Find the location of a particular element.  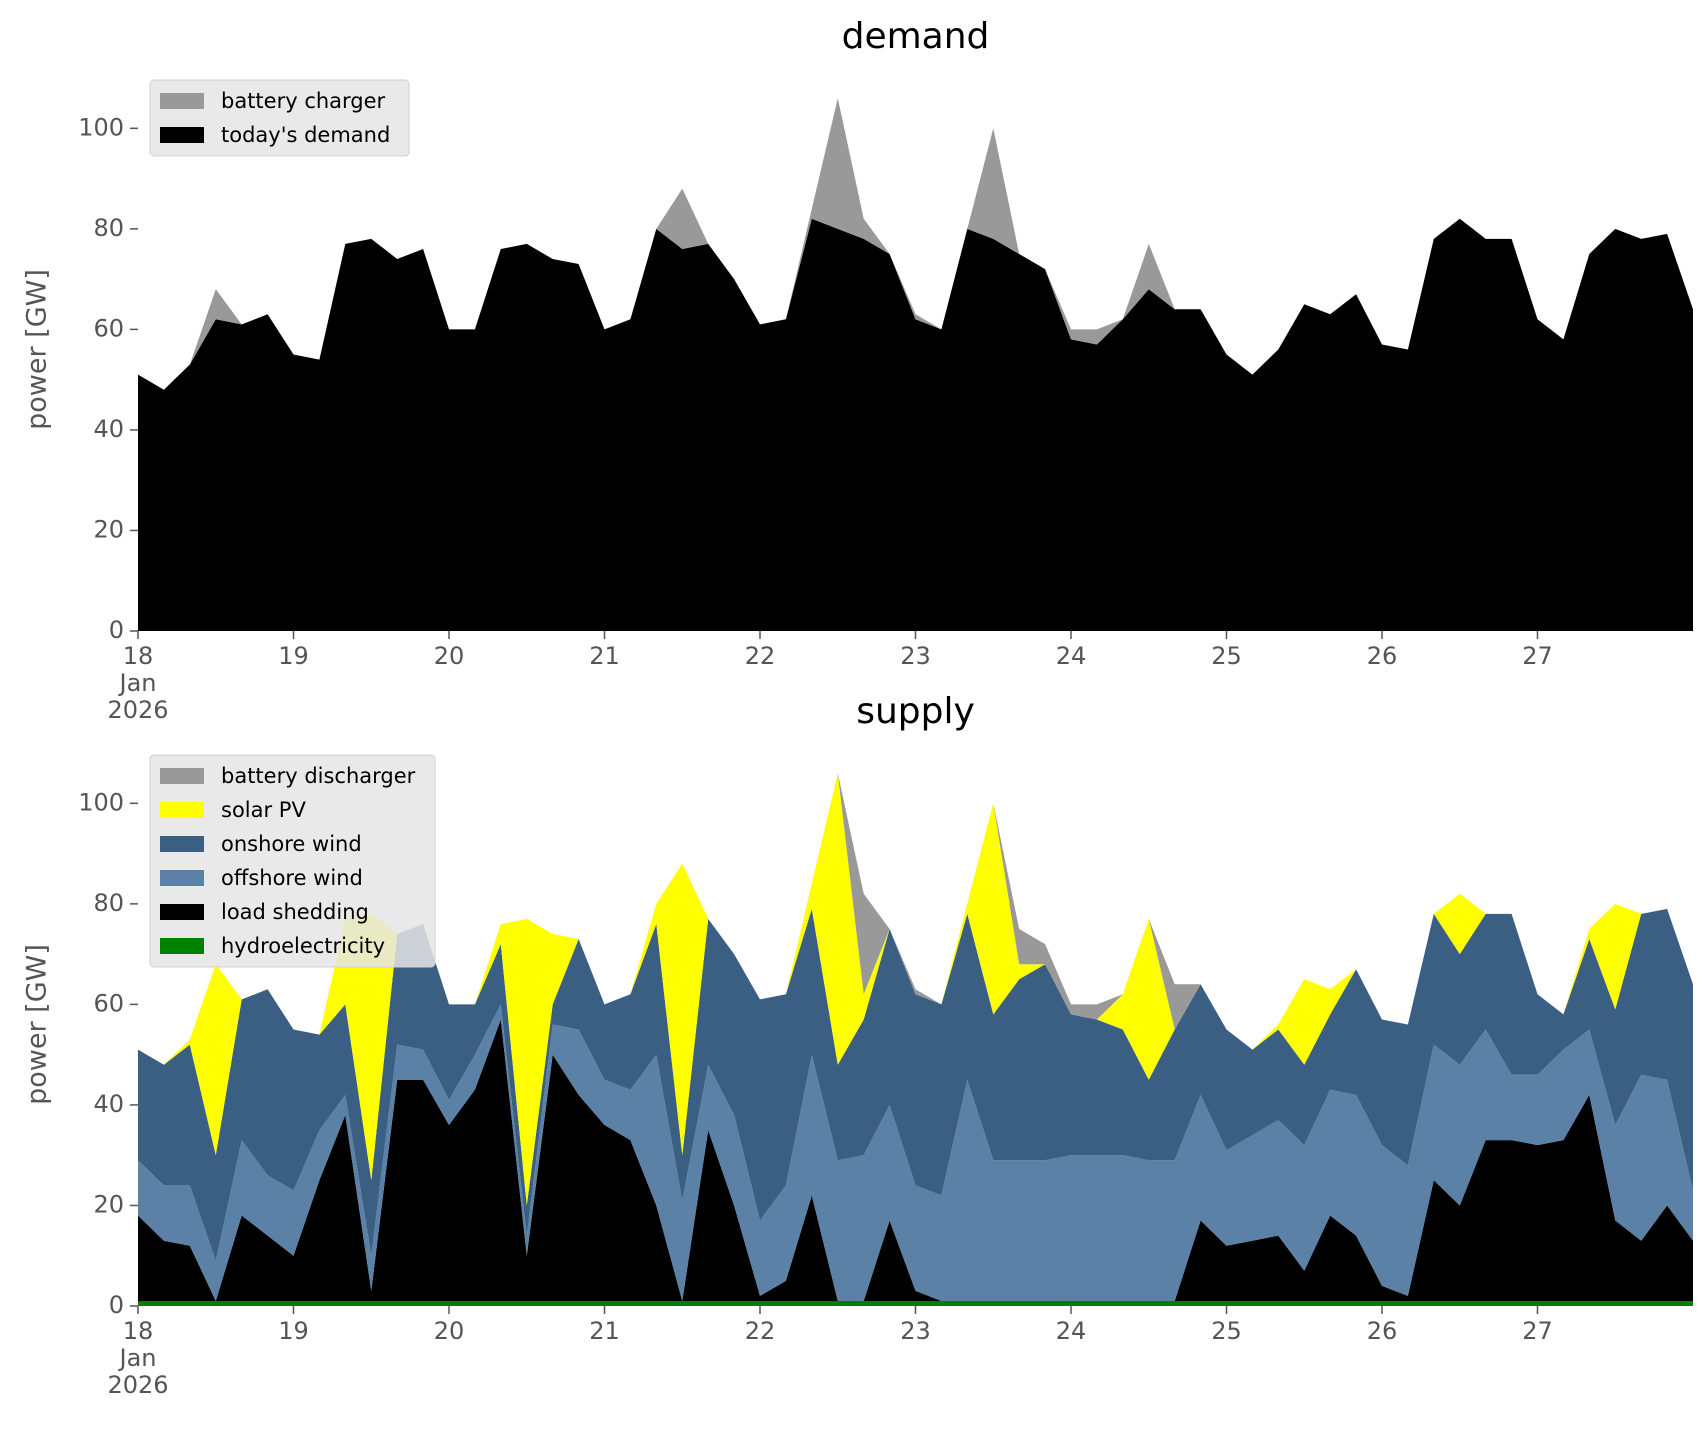

legend-label: today's demand is located at coordinates (305, 135).